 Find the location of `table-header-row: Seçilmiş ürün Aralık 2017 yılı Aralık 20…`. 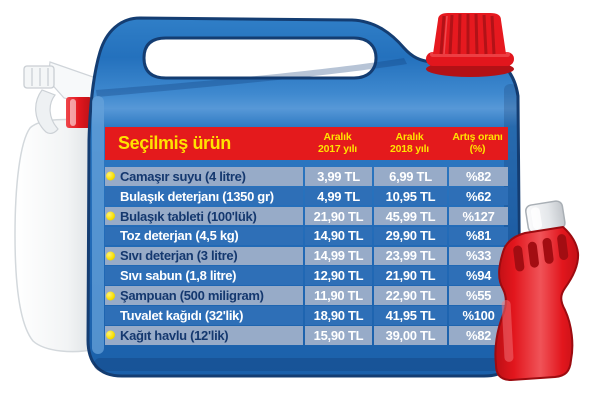

table-header-row: Seçilmiş ürün Aralık 2017 yılı Aralık 20… is located at coordinates (306, 143).